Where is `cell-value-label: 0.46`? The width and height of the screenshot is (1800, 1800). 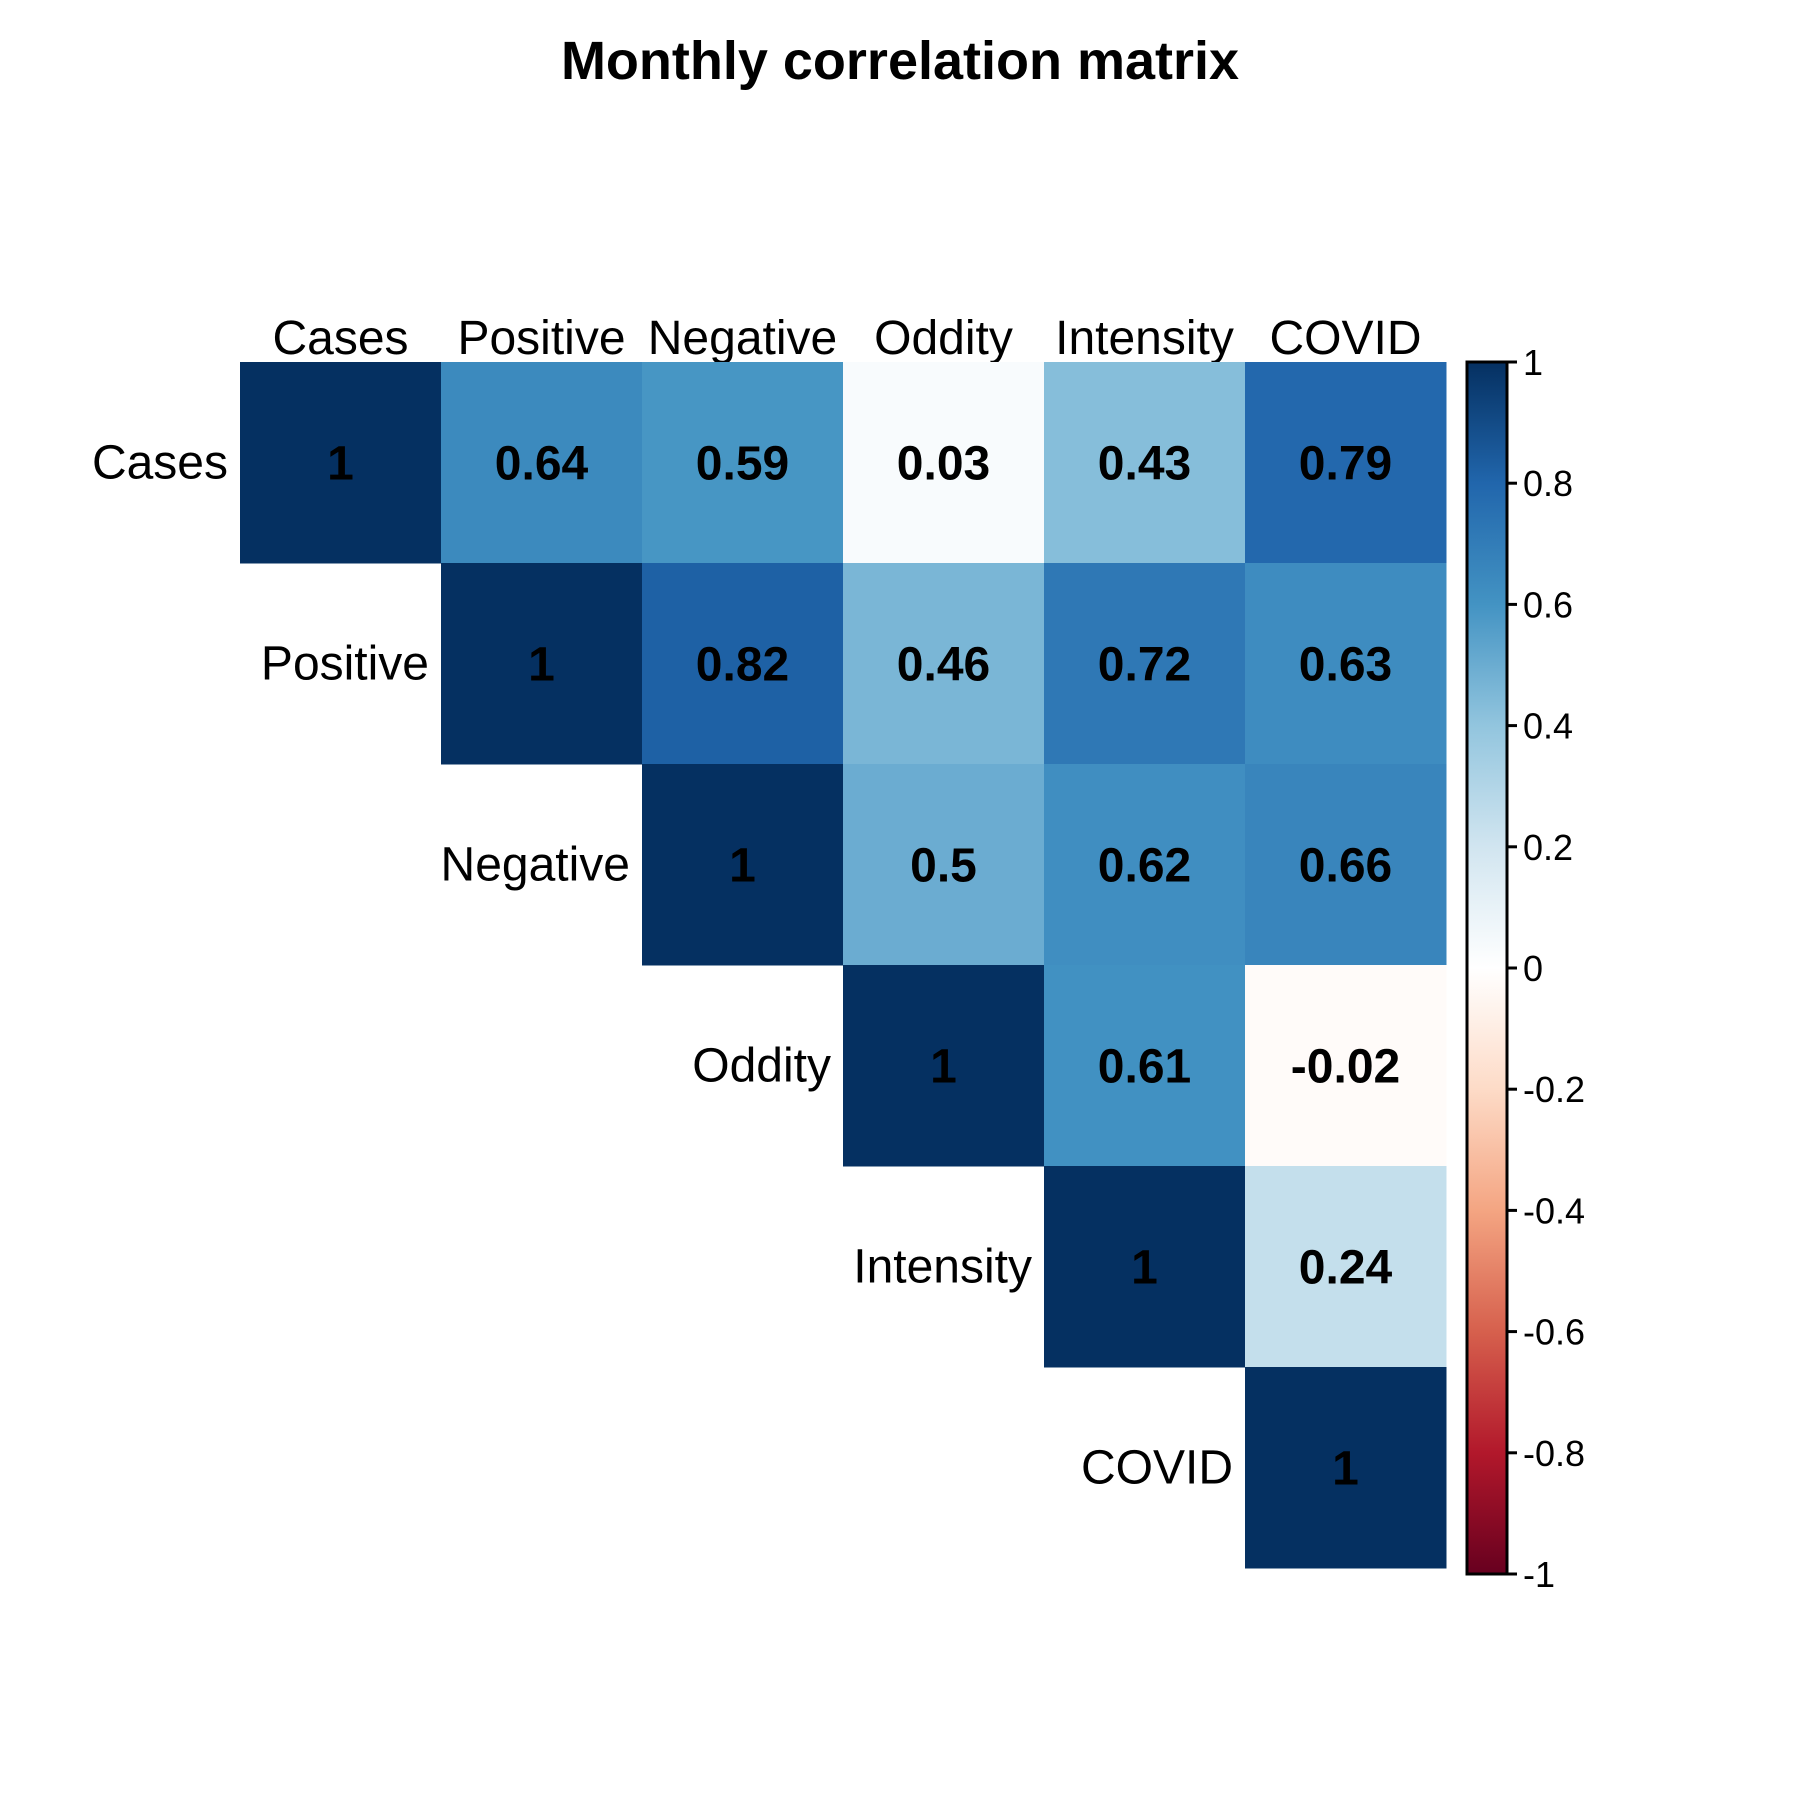 cell-value-label: 0.46 is located at coordinates (943, 665).